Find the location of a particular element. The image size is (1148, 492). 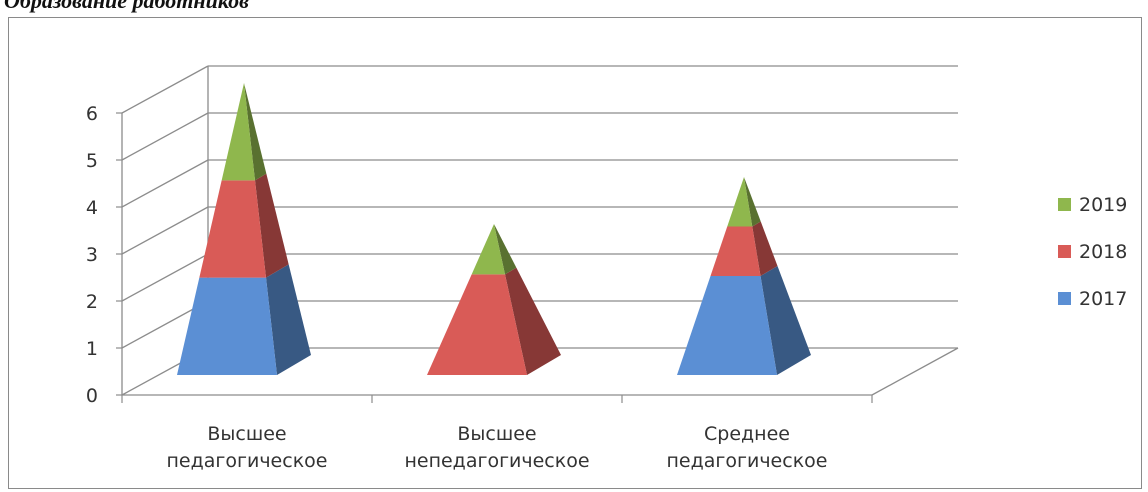

category-label: Высшее непедагогическое is located at coordinates (496, 447).